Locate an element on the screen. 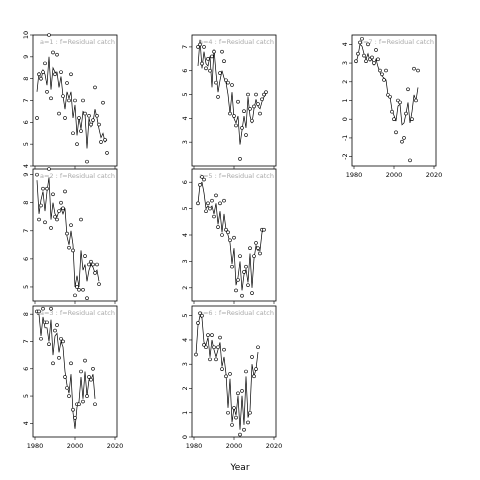  panel-1: a=1 : f=Residual catch 4 5 6 7 8 9 10 is located at coordinates (70, 100).